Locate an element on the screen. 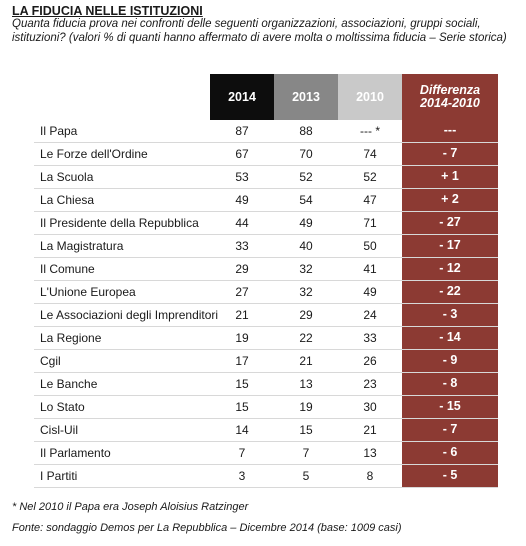 Image resolution: width=526 pixels, height=546 pixels. value-2013: 19 is located at coordinates (306, 407).